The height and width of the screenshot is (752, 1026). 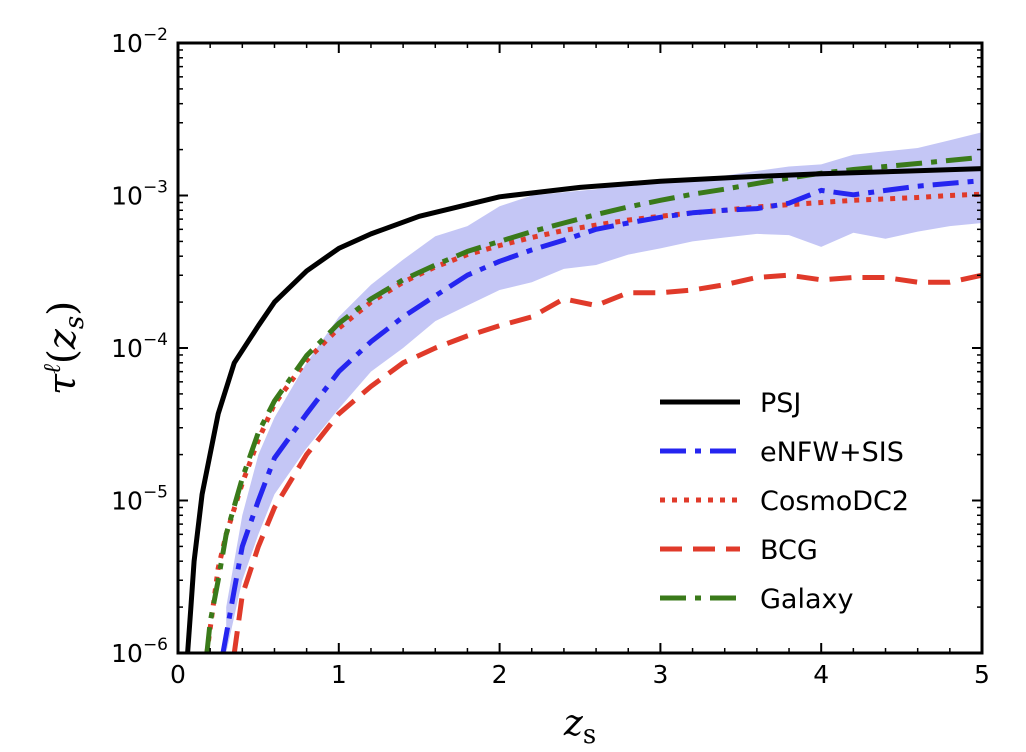 What do you see at coordinates (821, 674) in the screenshot?
I see `x-tick-label: 4` at bounding box center [821, 674].